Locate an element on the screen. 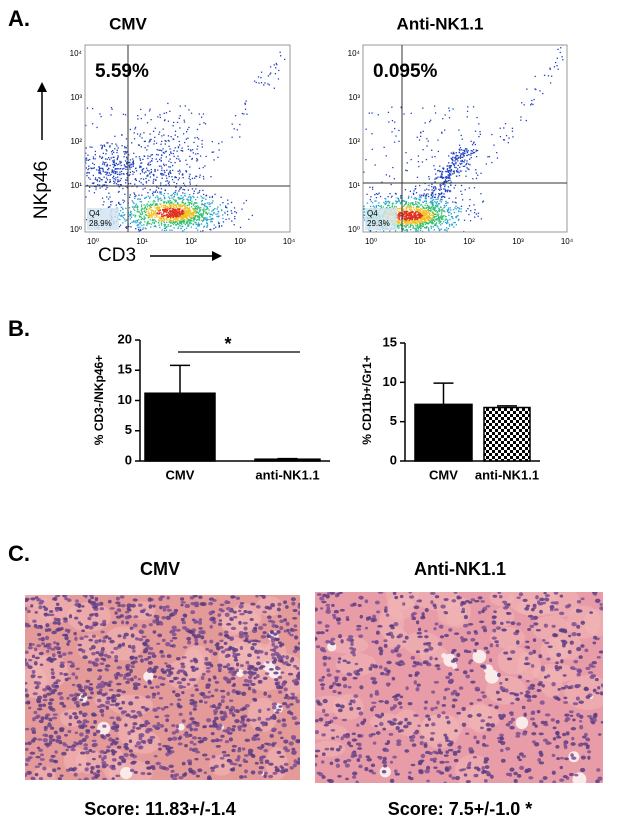  gate-box is located at coordinates (381, 219).